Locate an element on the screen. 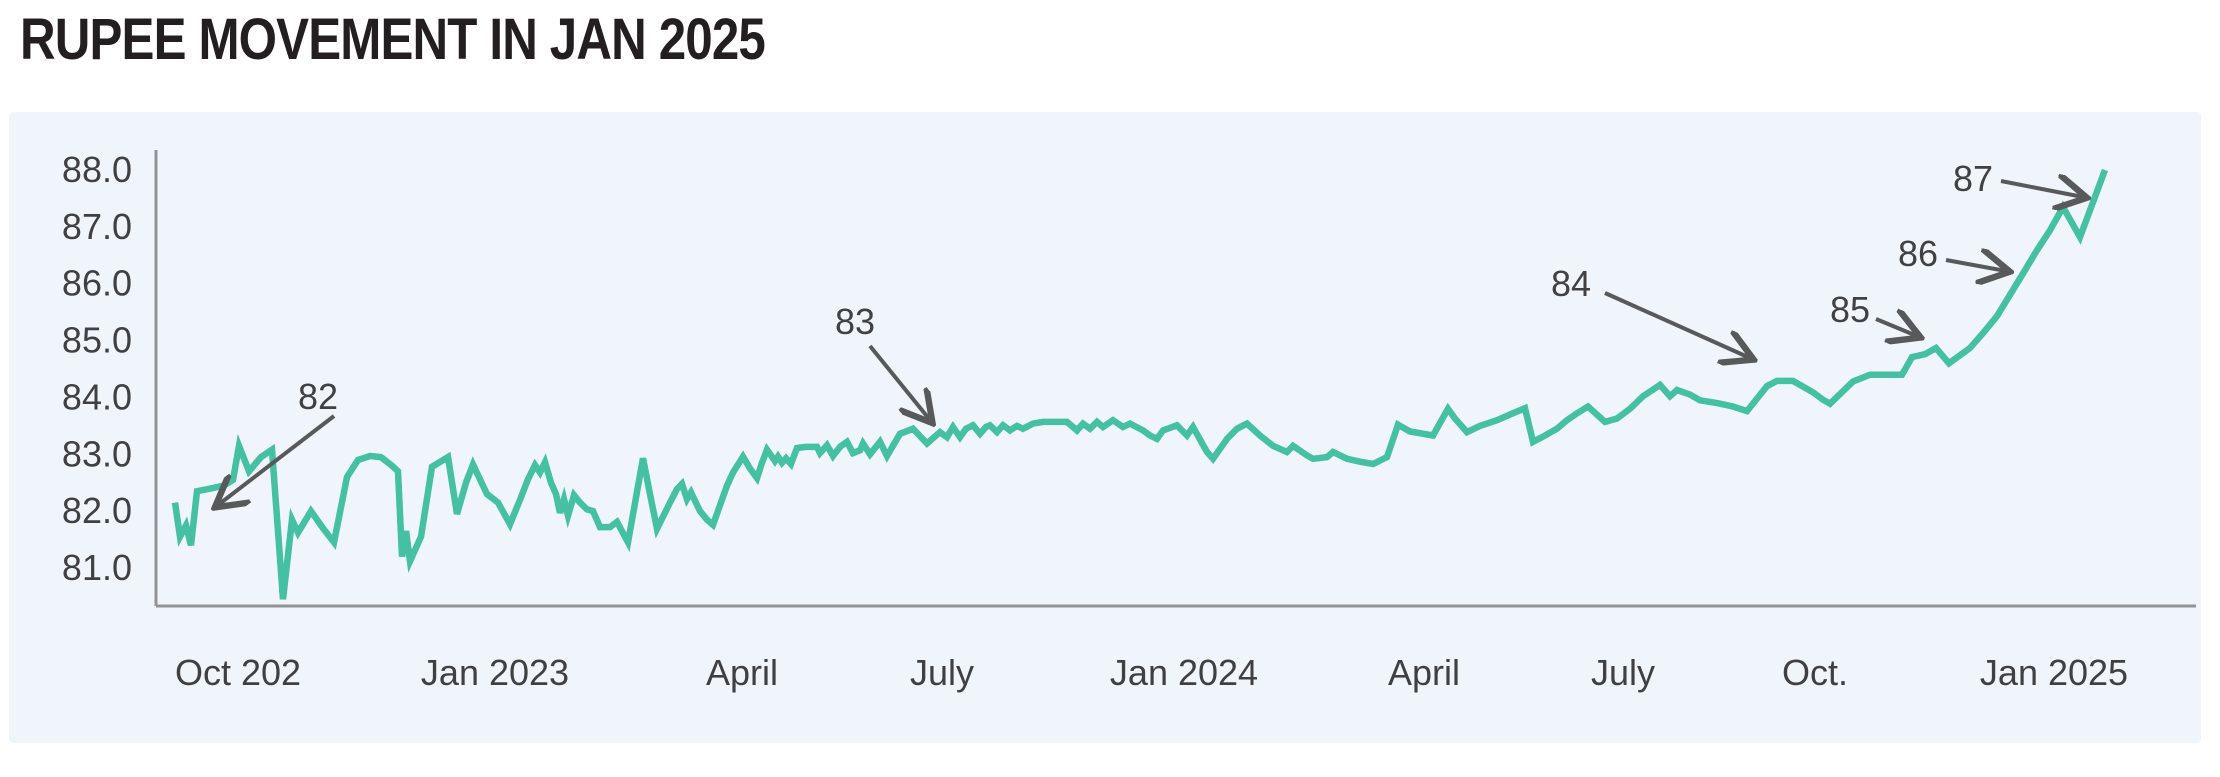 The height and width of the screenshot is (777, 2220). y-tick-85.0: 85.0 is located at coordinates (97, 340).